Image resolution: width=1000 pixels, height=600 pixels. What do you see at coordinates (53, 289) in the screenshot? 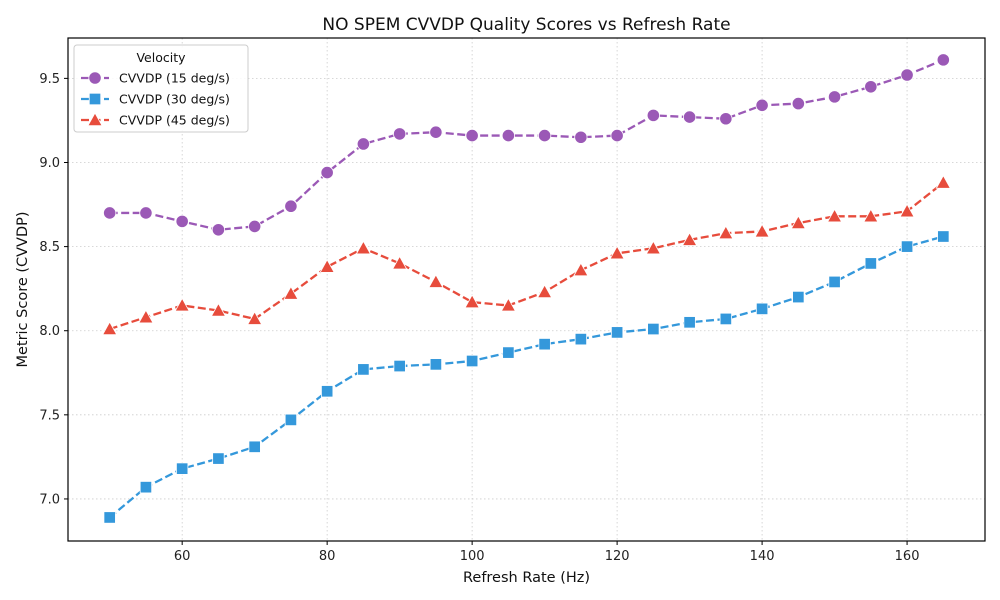
I see `y-axis: 7.0 7.5 8.0 8.5 9.0 9.5` at bounding box center [53, 289].